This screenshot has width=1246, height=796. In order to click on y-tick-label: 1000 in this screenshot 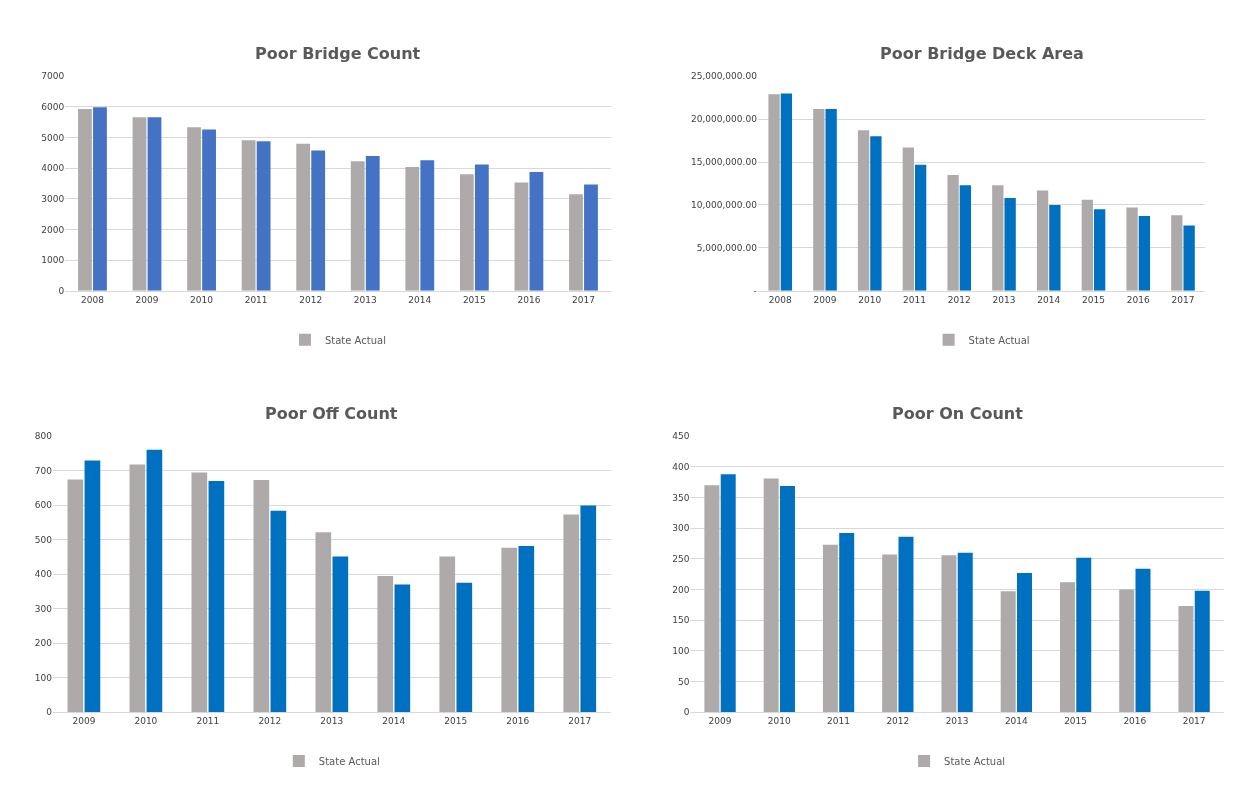, I will do `click(53, 260)`.